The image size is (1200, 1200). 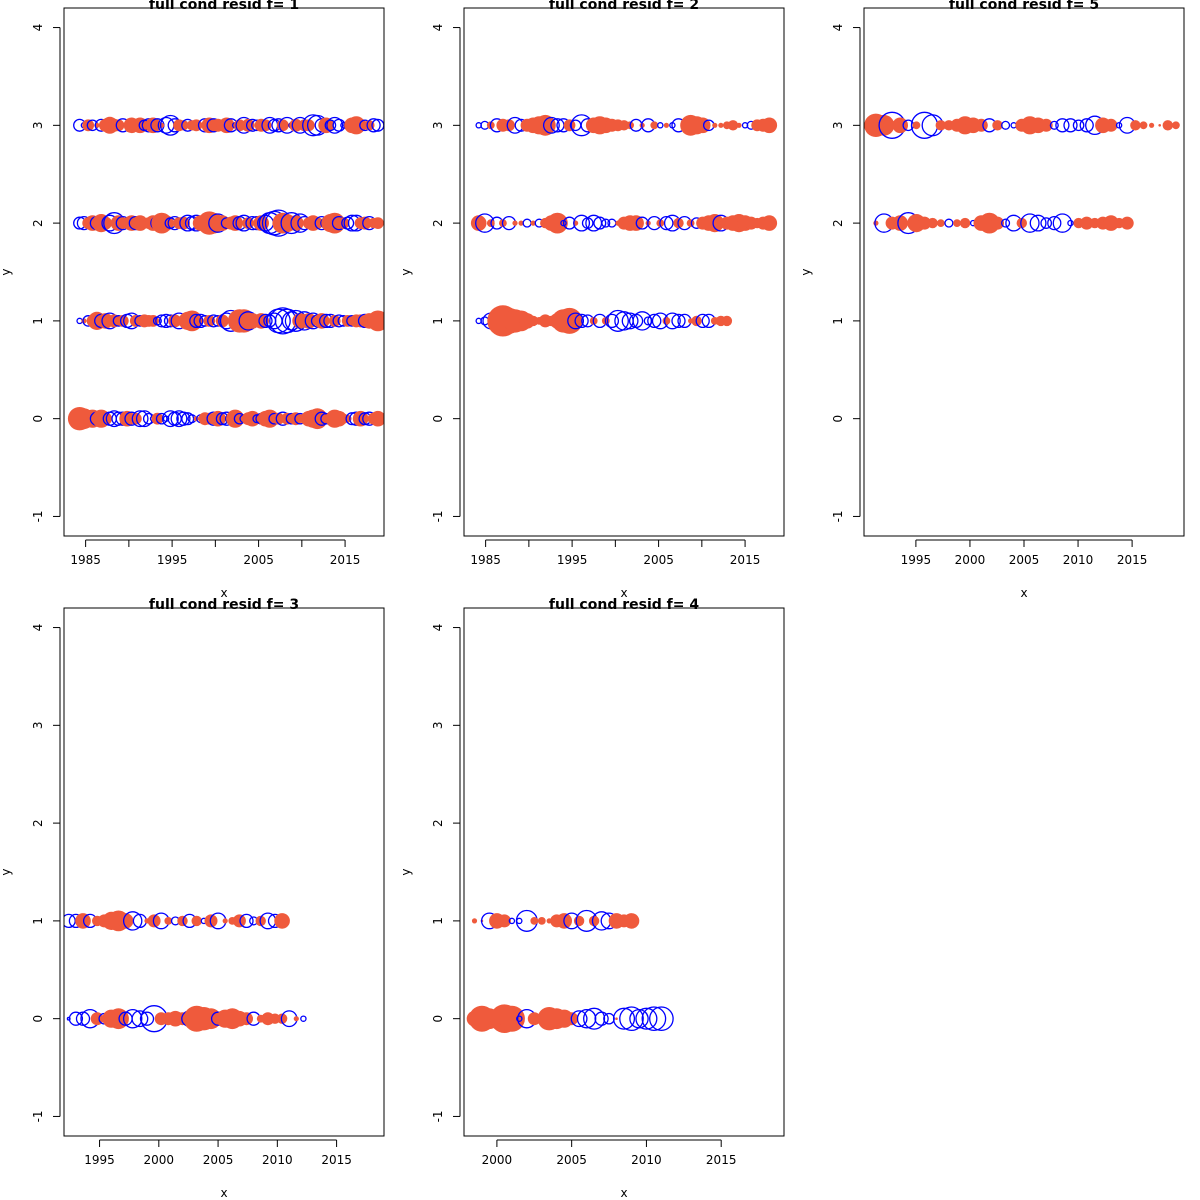 I want to click on y-axis: -1 0 1 2 3 4 y, so click(x=30, y=273).